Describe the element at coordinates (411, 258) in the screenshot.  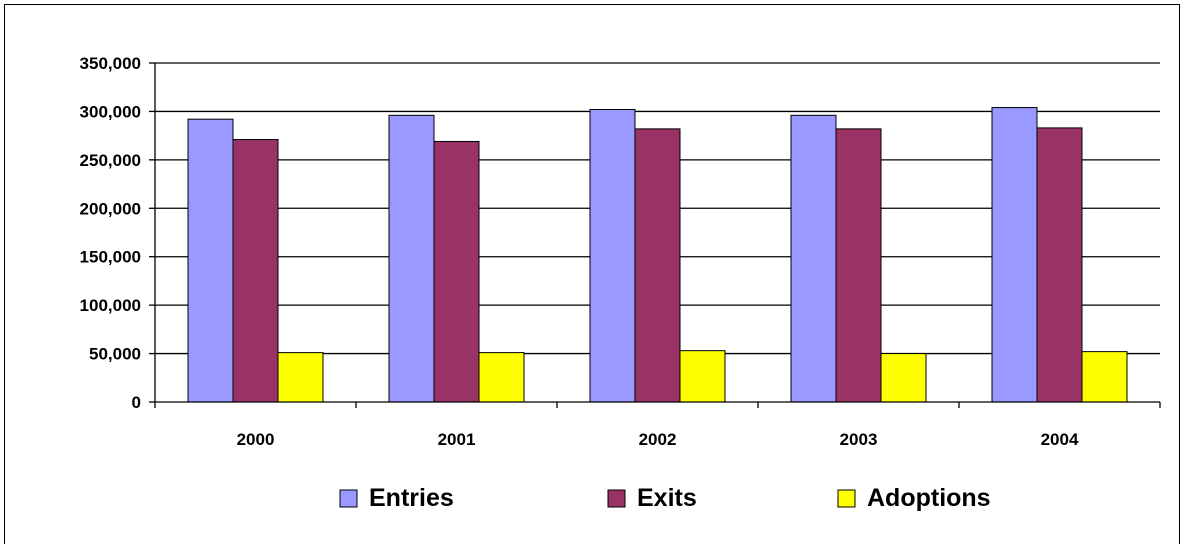
I see `bar-entries-2001` at that location.